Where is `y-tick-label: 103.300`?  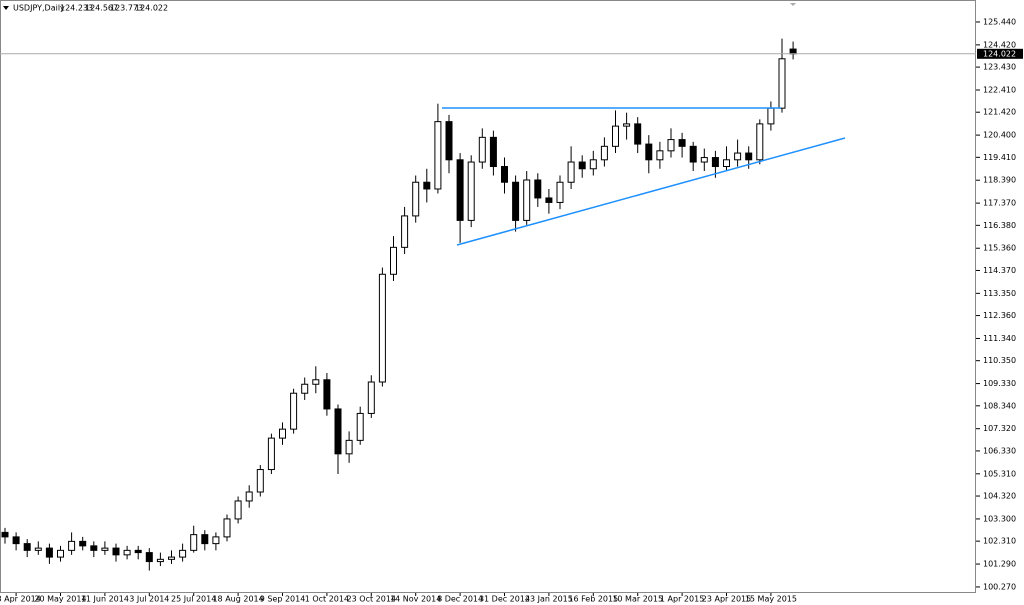
y-tick-label: 103.300 is located at coordinates (999, 518).